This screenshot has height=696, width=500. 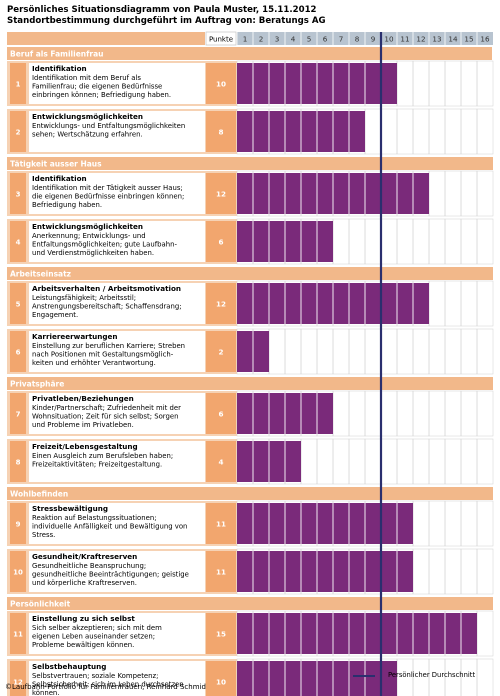 I want to click on scale-header-tick: 13, so click(x=436, y=39).